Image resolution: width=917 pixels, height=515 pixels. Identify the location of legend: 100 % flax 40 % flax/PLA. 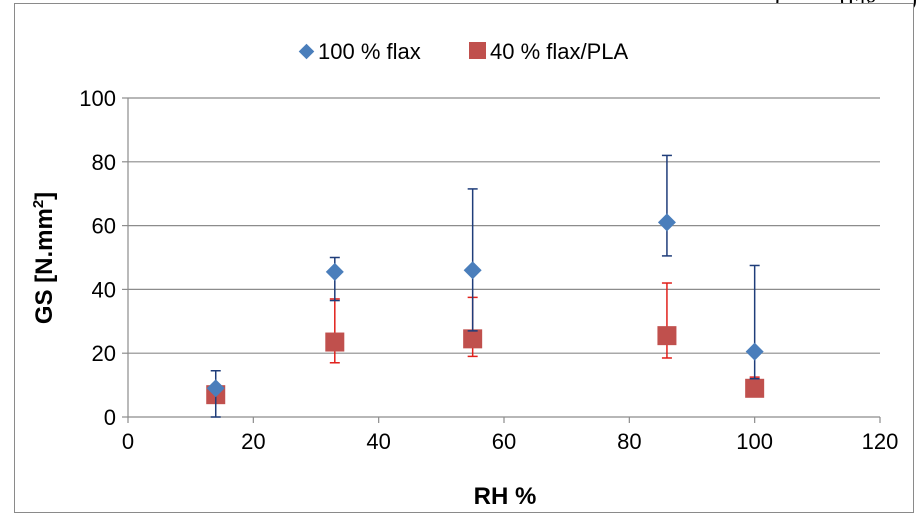
(463, 51).